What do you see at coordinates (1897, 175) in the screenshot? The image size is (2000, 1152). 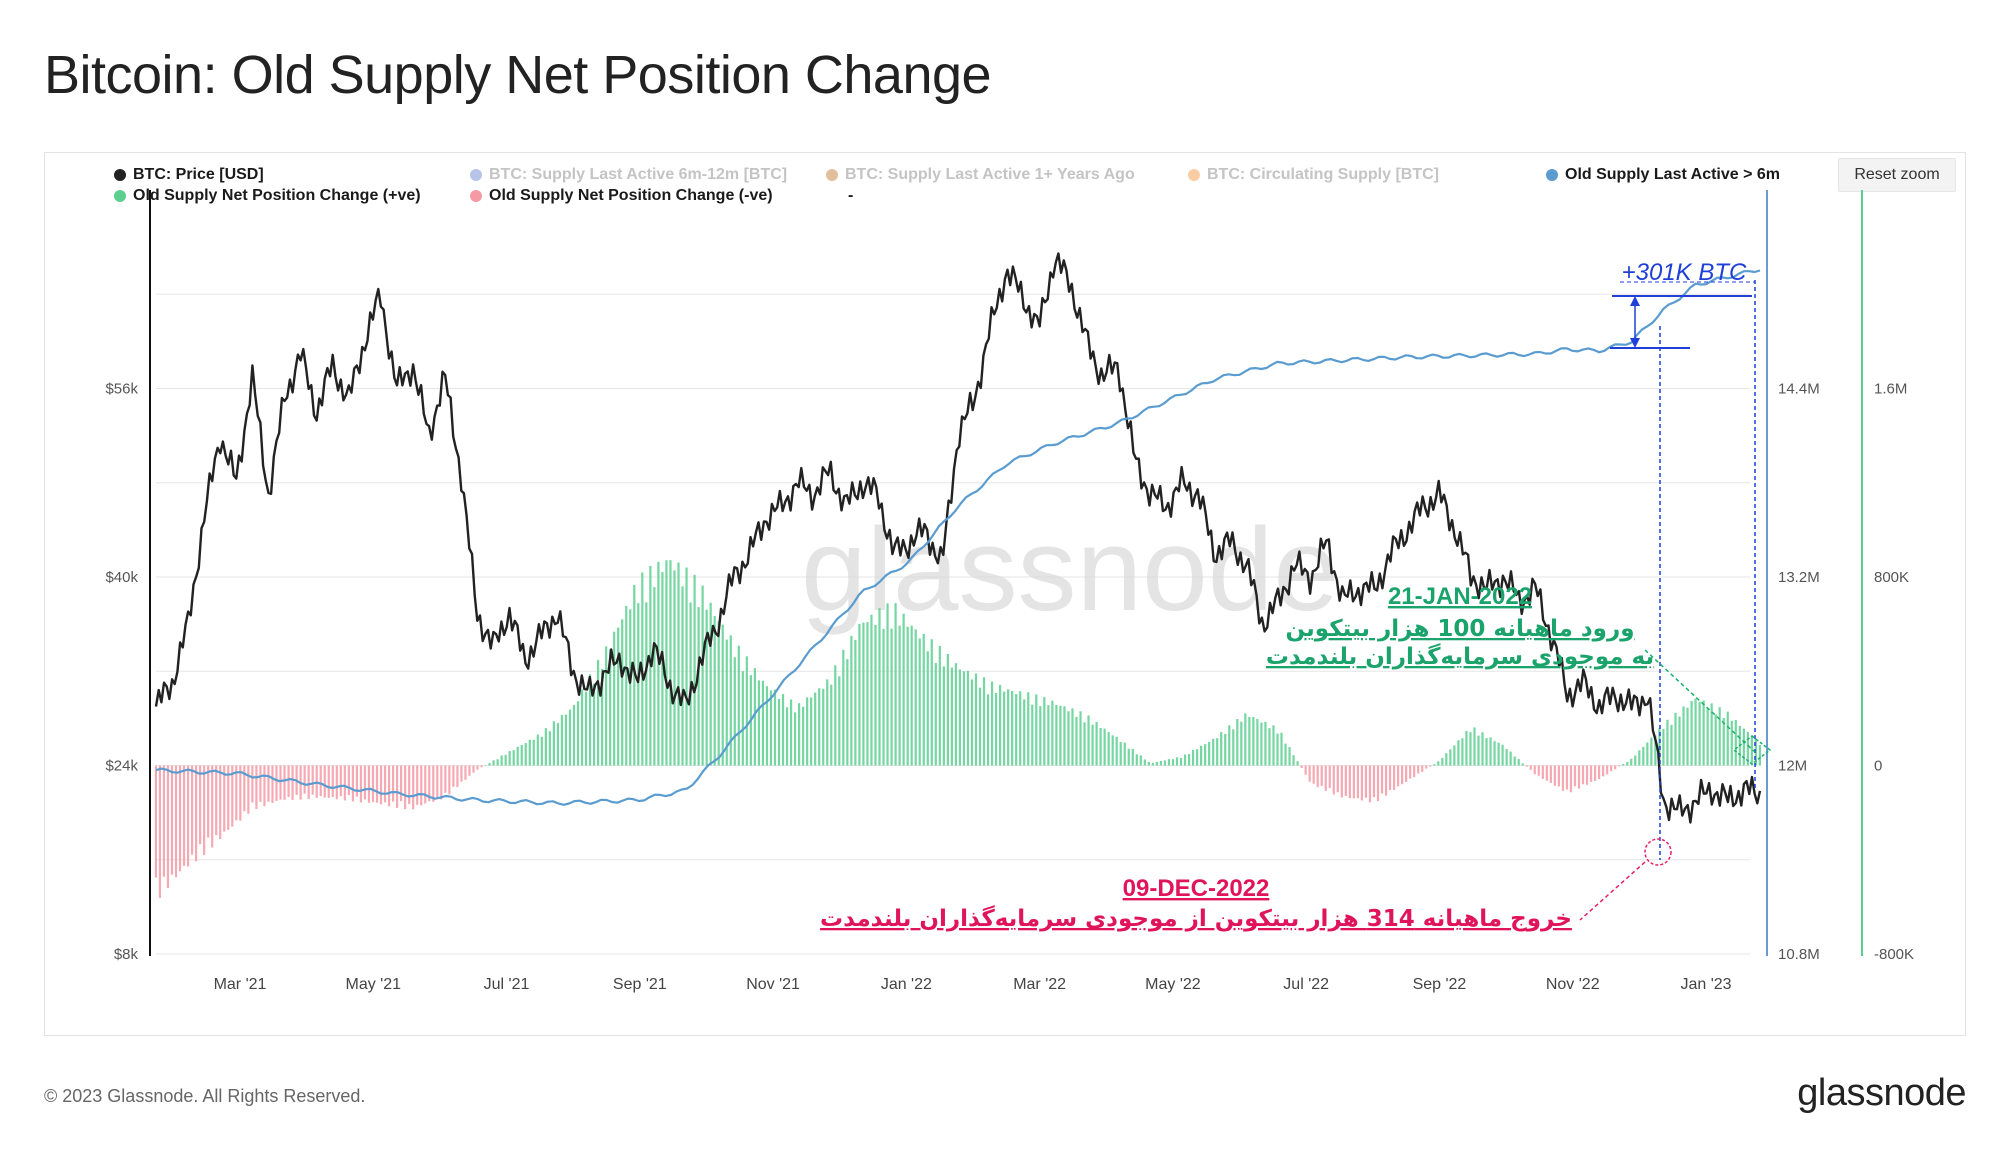 I see `reset-zoom-button: Reset zoom` at bounding box center [1897, 175].